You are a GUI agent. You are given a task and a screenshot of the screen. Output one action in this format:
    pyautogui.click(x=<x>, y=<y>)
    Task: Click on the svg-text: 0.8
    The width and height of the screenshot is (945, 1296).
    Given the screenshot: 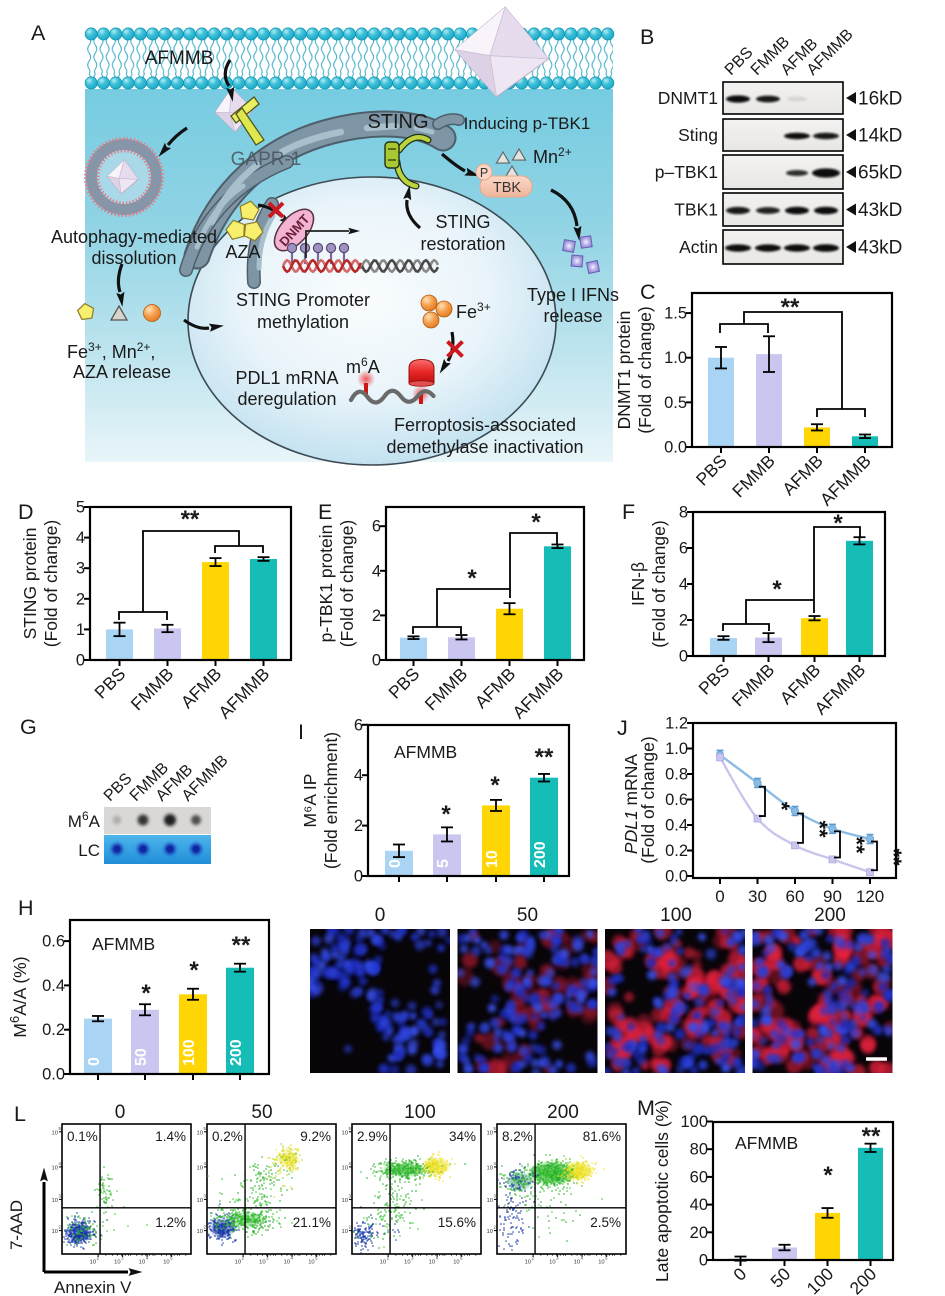 What is the action you would take?
    pyautogui.click(x=676, y=775)
    